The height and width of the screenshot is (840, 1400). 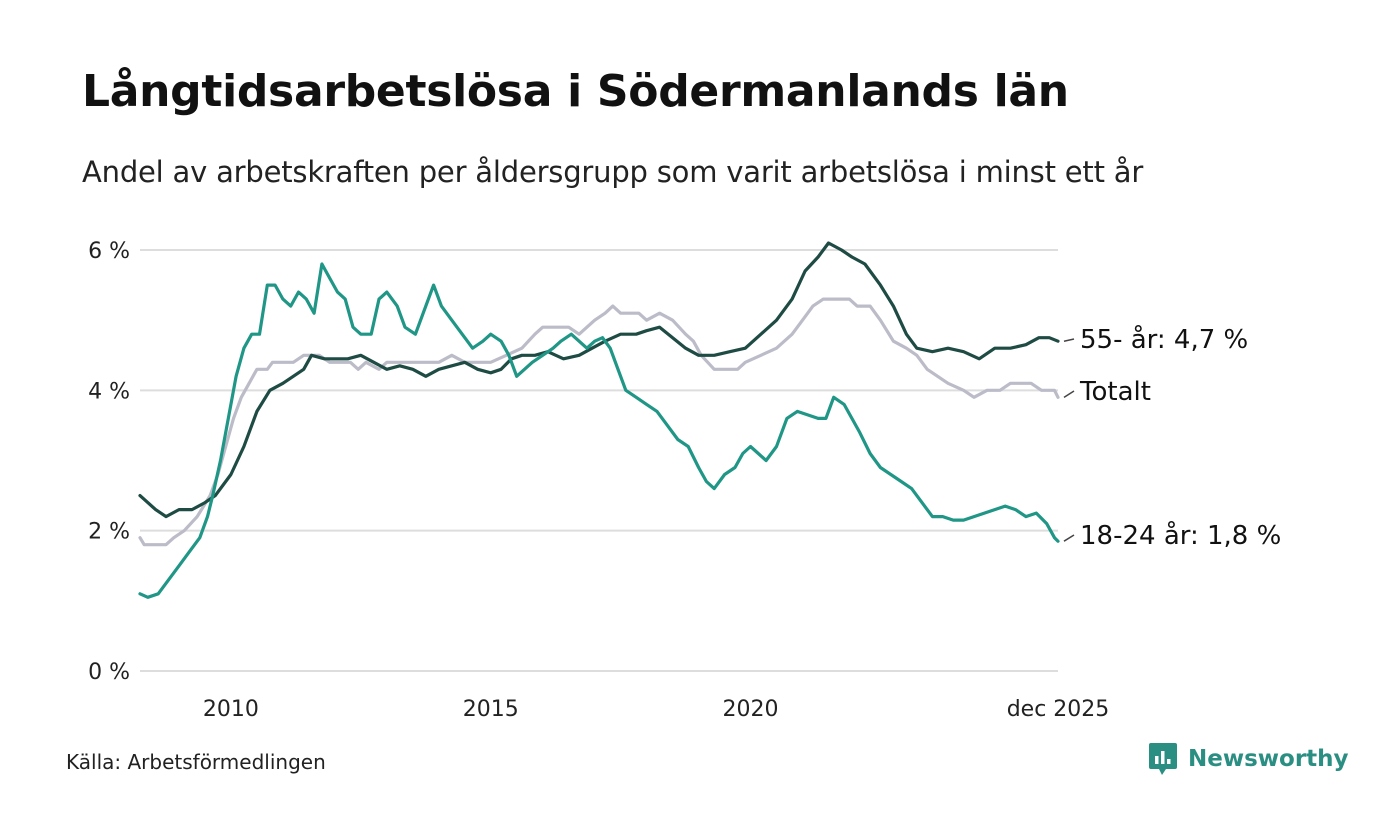 I want to click on y-tick-label: 0 %, so click(x=109, y=672).